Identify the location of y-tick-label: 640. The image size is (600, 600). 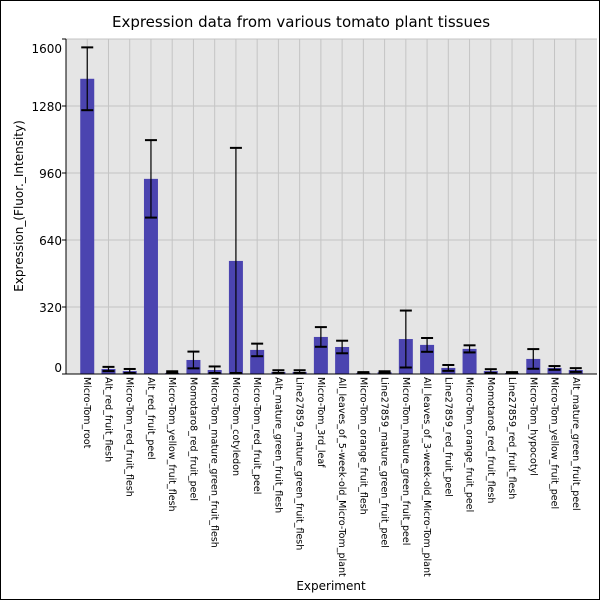
(50, 241).